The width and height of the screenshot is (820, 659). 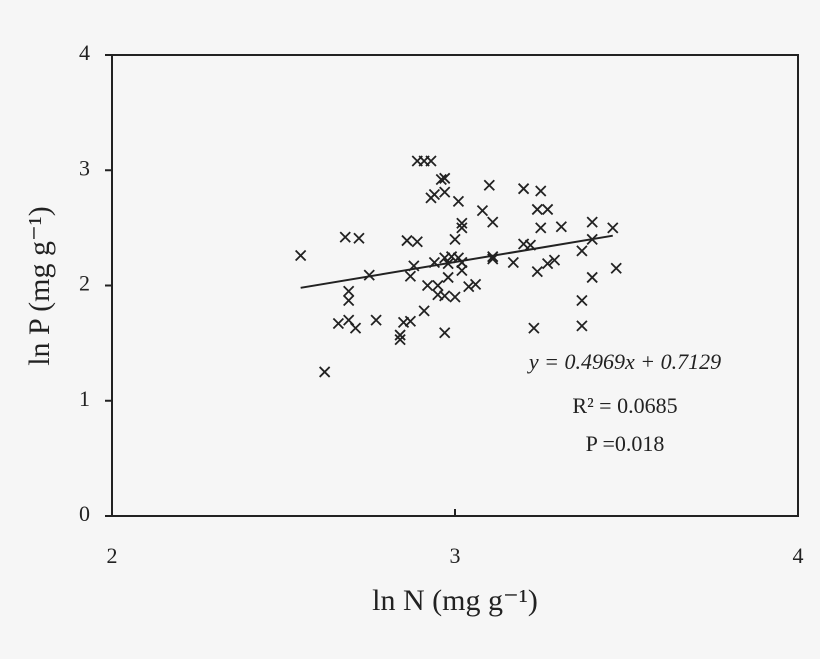 What do you see at coordinates (84, 283) in the screenshot?
I see `y-tick-label: 2` at bounding box center [84, 283].